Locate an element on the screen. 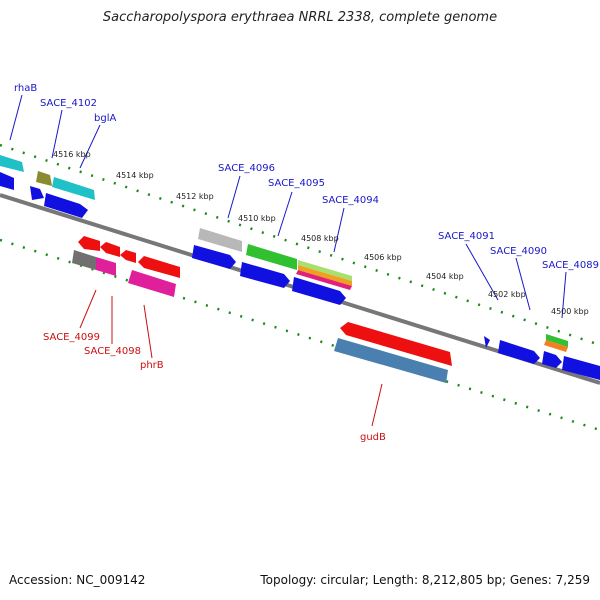 This screenshot has height=600, width=600. gene-sace-4094-b is located at coordinates (325, 275).